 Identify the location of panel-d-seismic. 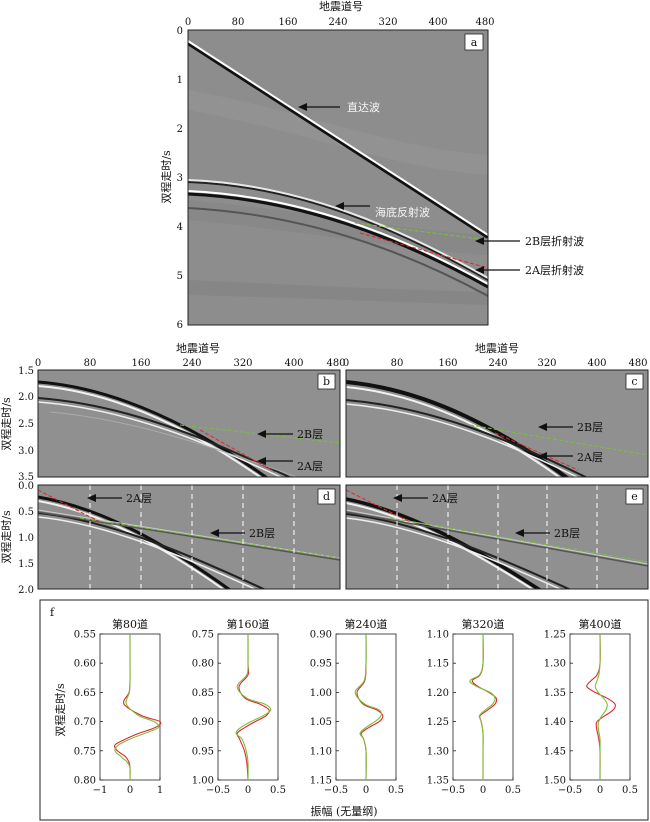
(189, 537).